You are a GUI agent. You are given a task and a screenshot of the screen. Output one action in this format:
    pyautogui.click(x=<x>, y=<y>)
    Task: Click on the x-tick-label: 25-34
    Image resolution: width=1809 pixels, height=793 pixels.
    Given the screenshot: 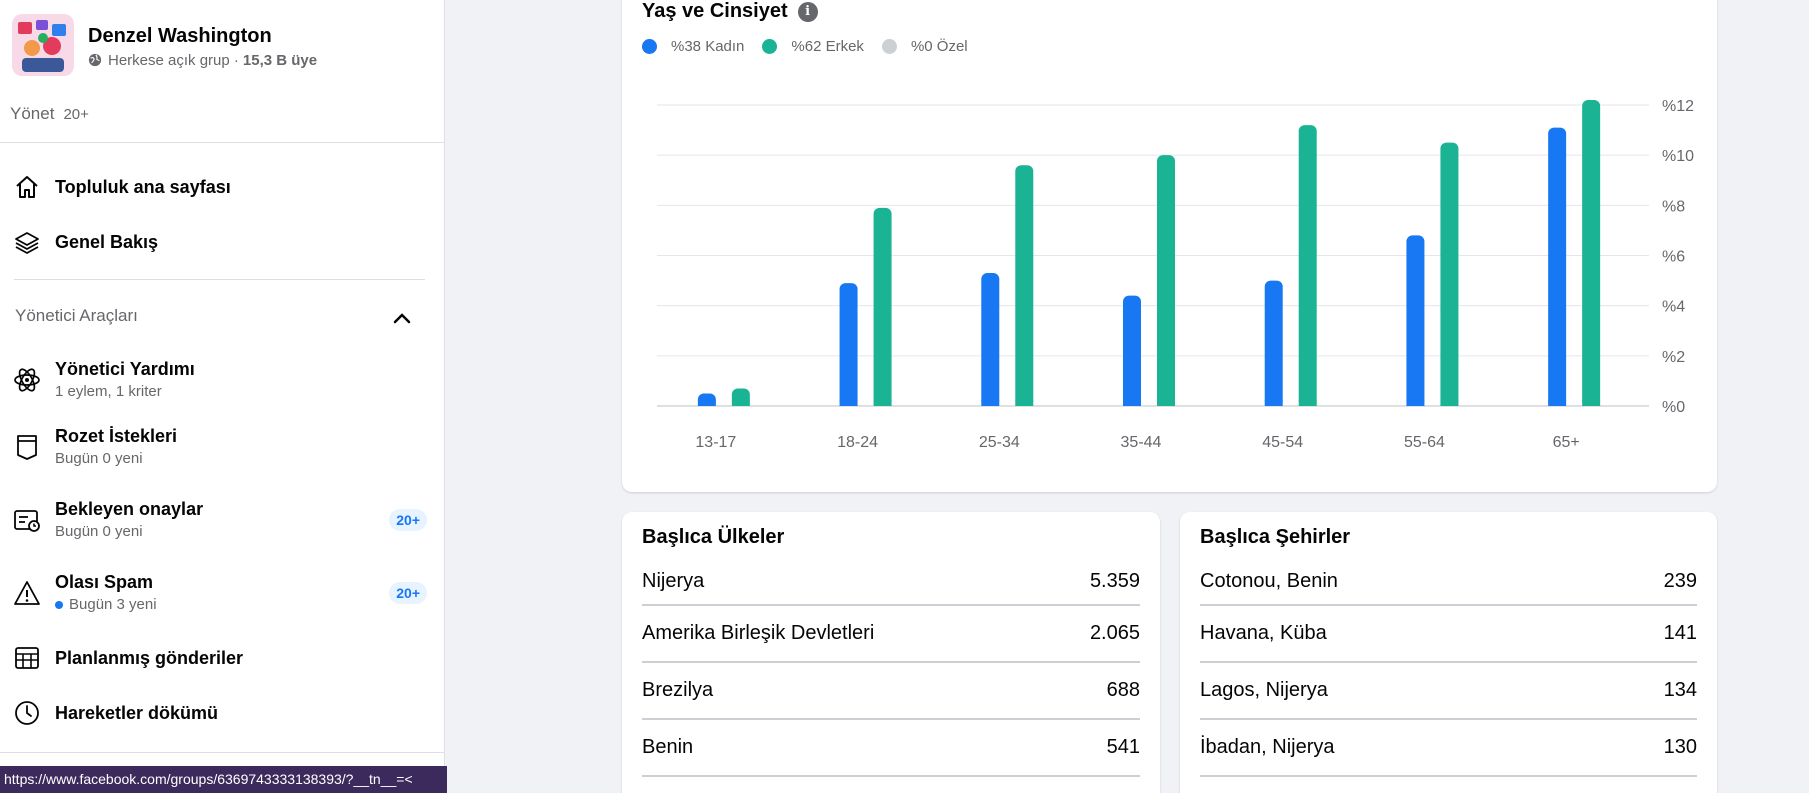 What is the action you would take?
    pyautogui.click(x=999, y=442)
    